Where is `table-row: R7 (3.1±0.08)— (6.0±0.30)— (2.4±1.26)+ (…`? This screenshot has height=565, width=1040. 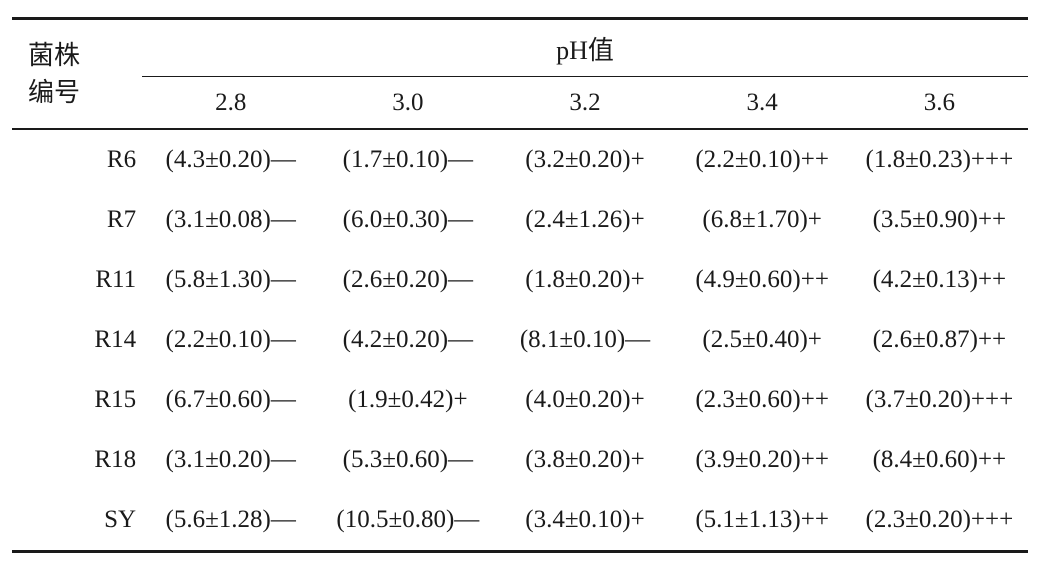 table-row: R7 (3.1±0.08)— (6.0±0.30)— (2.4±1.26)+ (… is located at coordinates (520, 220).